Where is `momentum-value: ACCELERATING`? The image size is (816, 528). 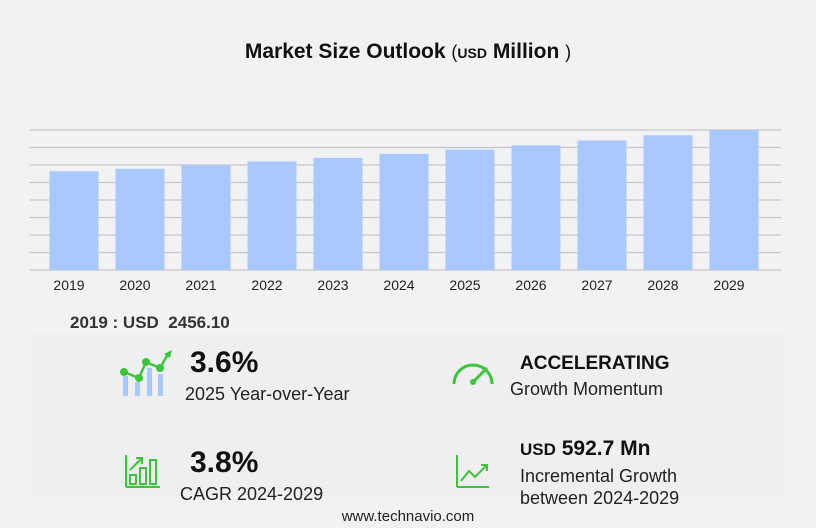 momentum-value: ACCELERATING is located at coordinates (595, 363).